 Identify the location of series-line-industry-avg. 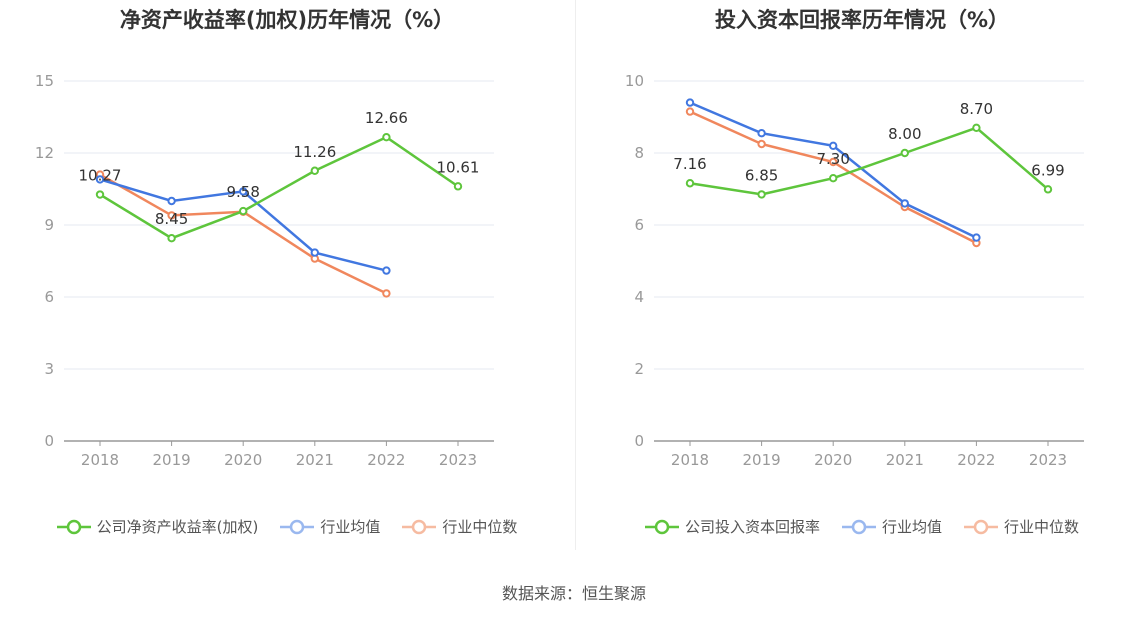
(833, 170).